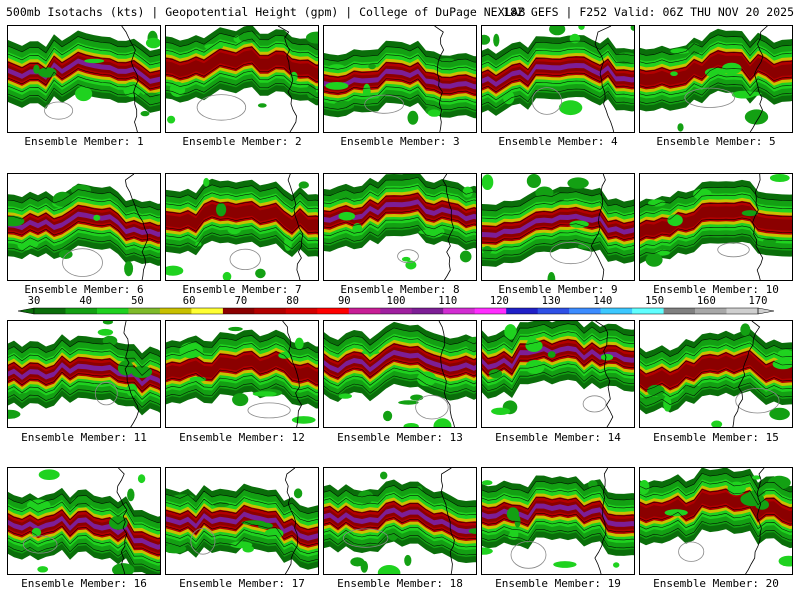 This screenshot has width=800, height=600. I want to click on ensemble-member-label: Ensemble Member: 4, so click(558, 141).